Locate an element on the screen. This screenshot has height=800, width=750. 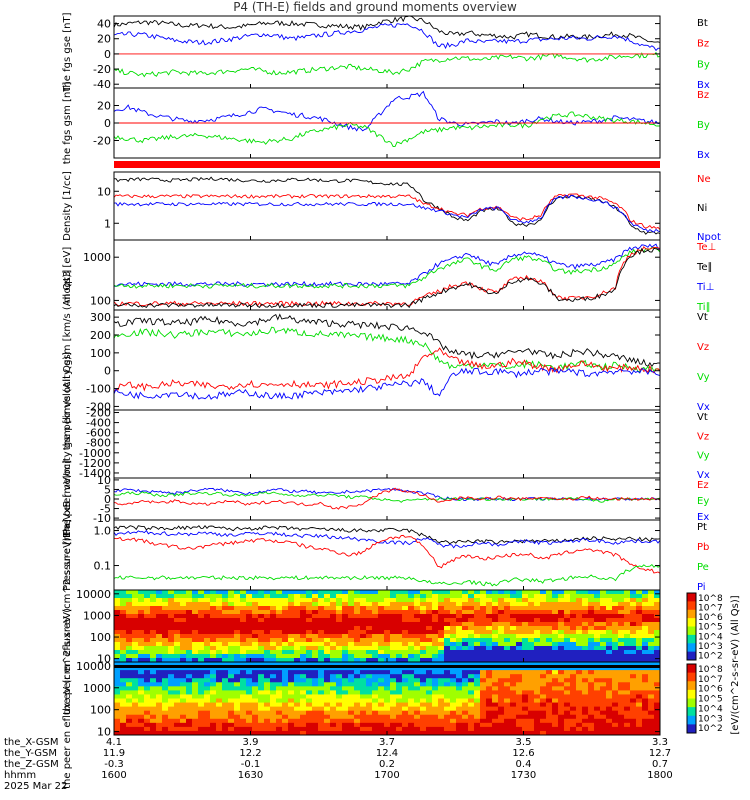
series-line-Ez is located at coordinates (387, 498).